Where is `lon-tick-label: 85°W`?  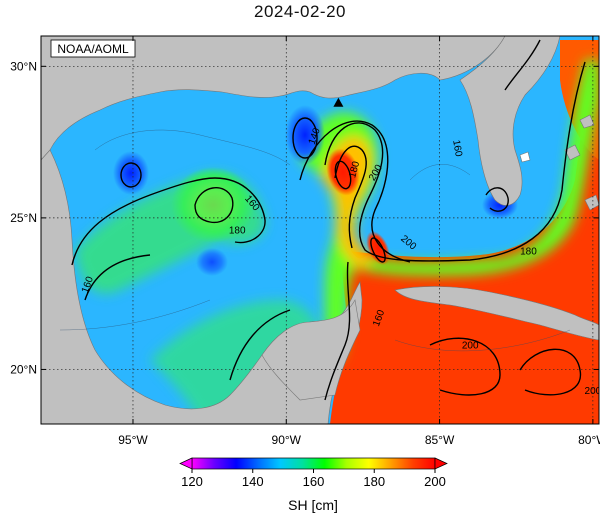
lon-tick-label: 85°W is located at coordinates (440, 440).